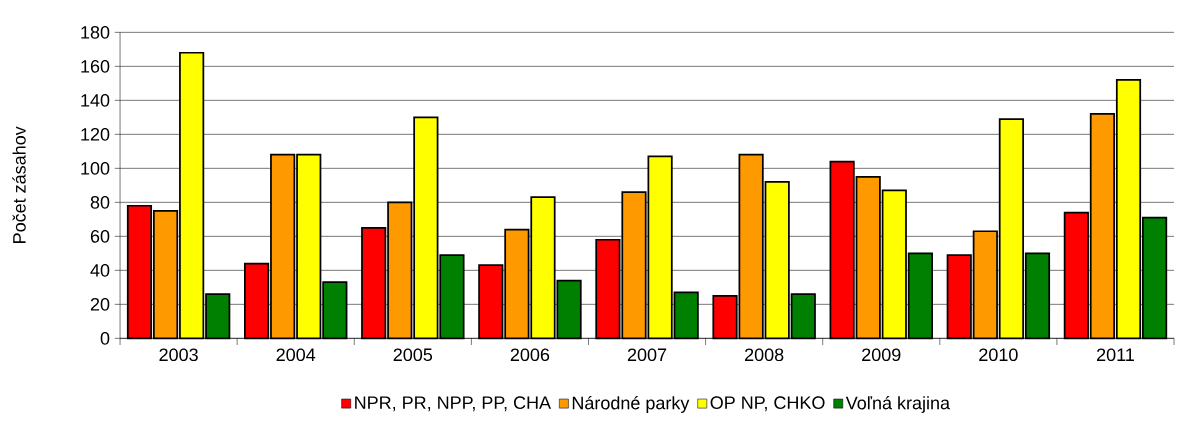  I want to click on y-tick-label: 160, so click(95, 66).